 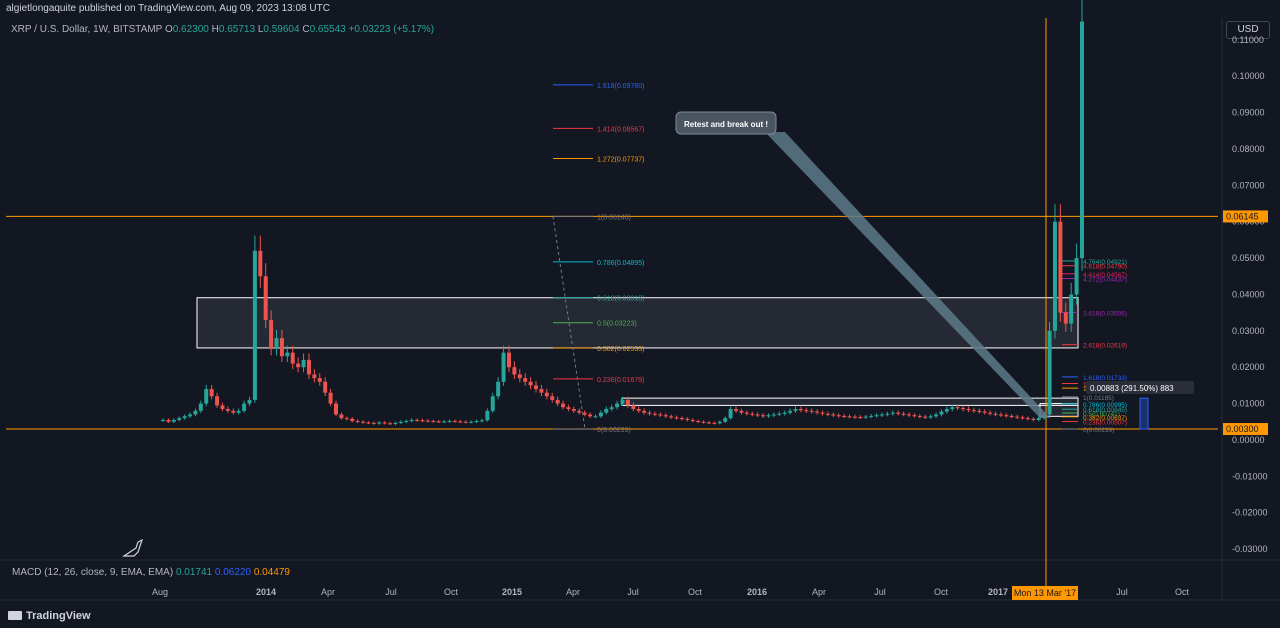 I want to click on currency-button: USD, so click(x=1248, y=30).